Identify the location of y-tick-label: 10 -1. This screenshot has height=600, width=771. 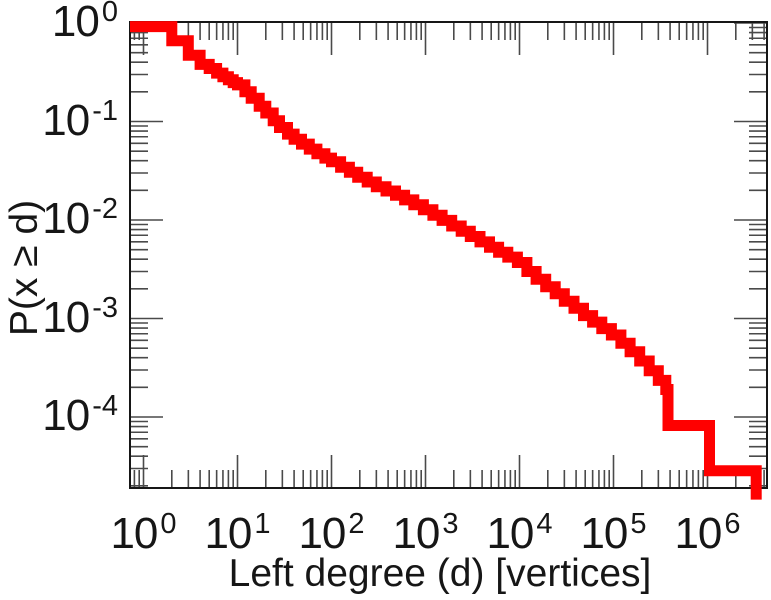
(59, 120).